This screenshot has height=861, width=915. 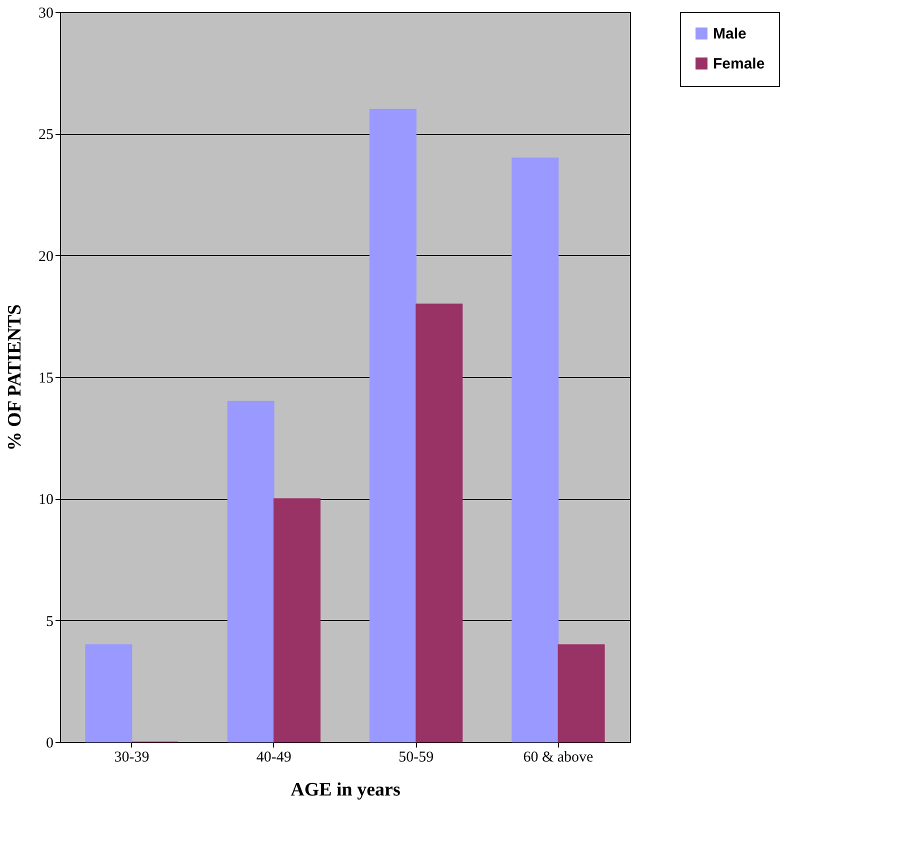 What do you see at coordinates (345, 790) in the screenshot?
I see `x-axis-title: AGE in years` at bounding box center [345, 790].